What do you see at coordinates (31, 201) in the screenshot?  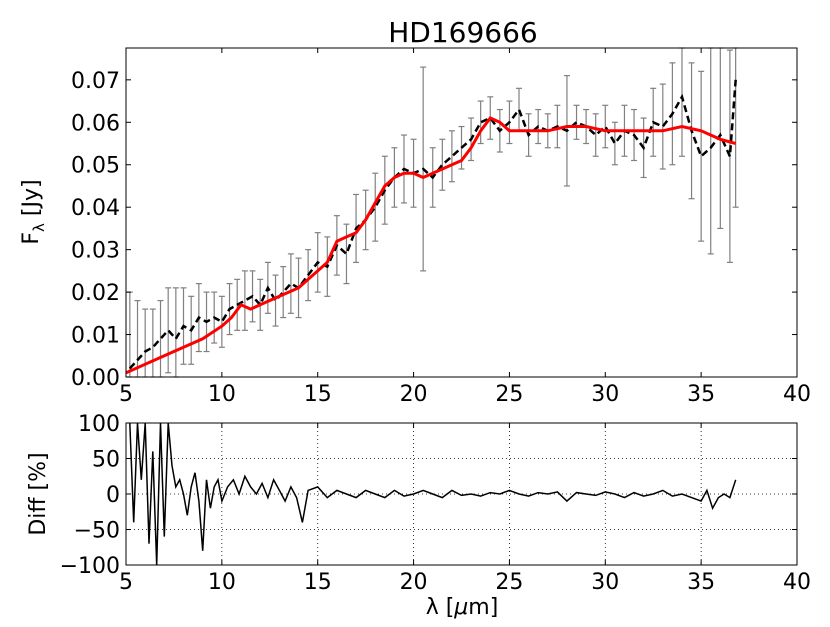 I see `spectrum-y-axis-label-unit: [Jy]` at bounding box center [31, 201].